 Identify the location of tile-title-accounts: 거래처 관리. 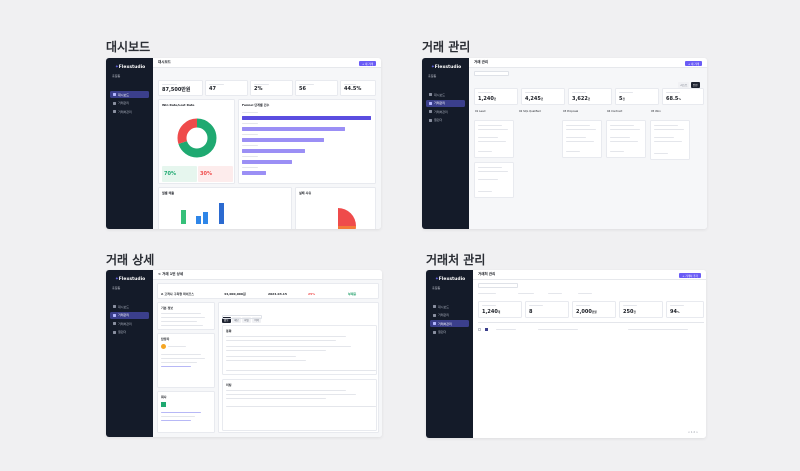
(456, 260).